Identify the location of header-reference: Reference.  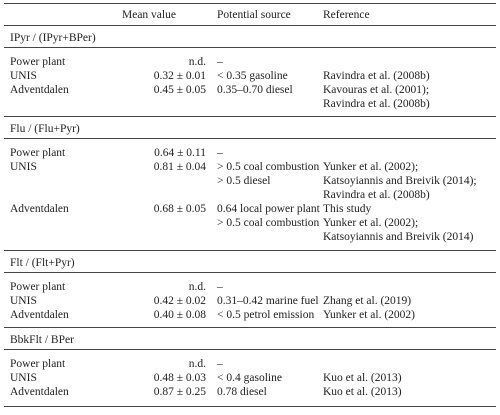
(346, 15).